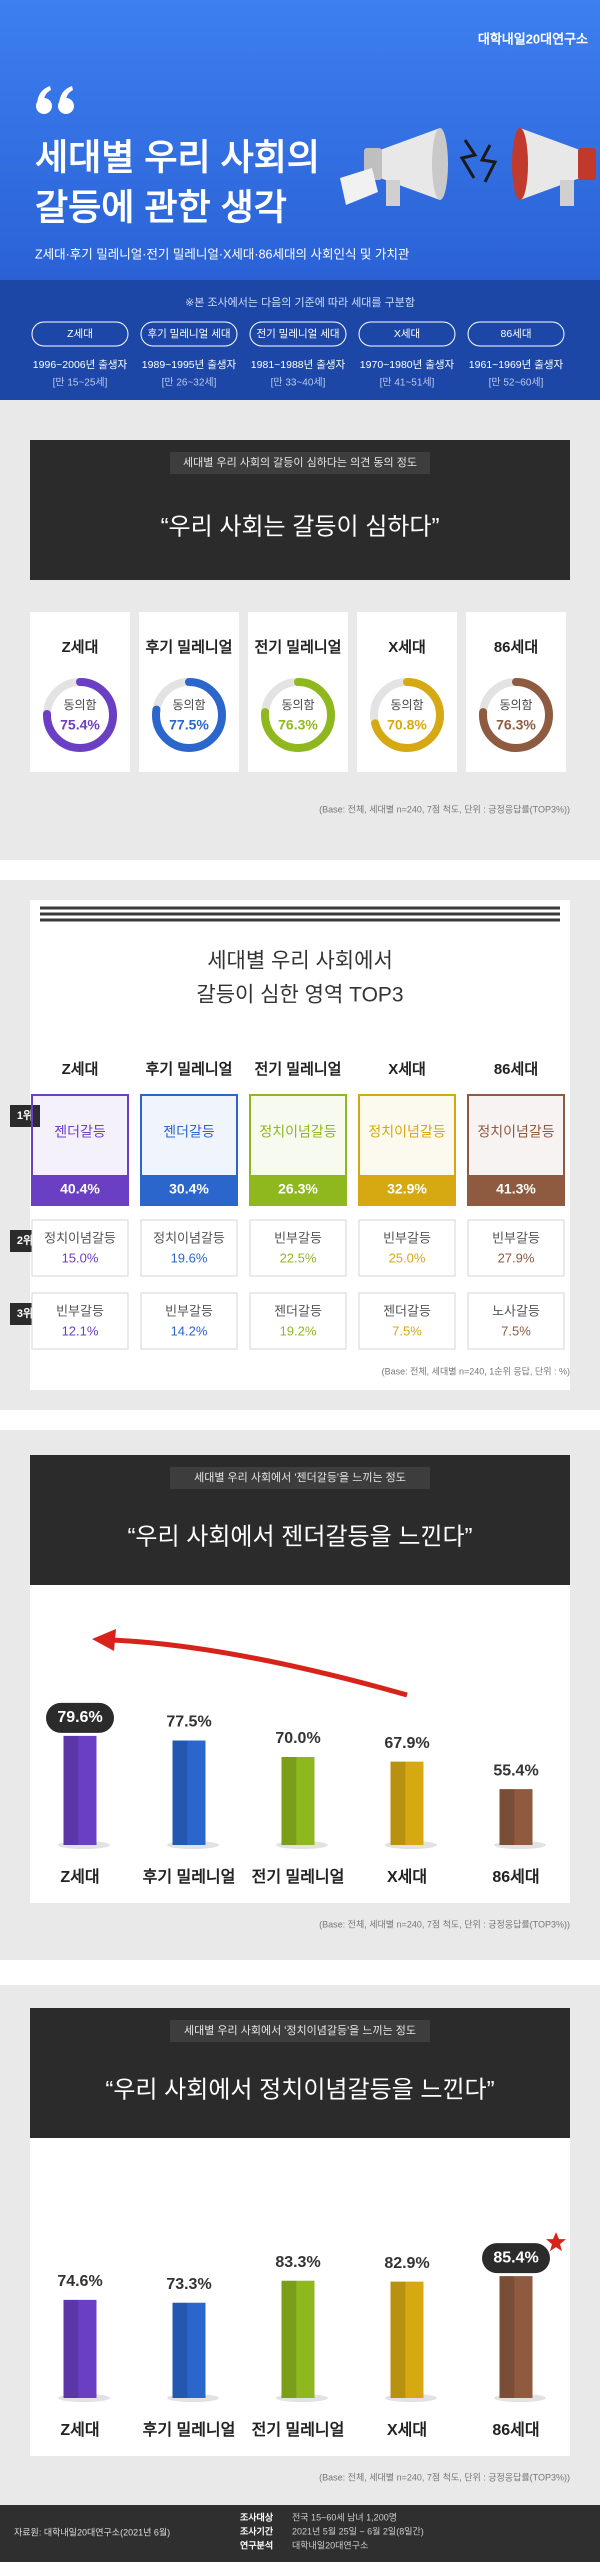  What do you see at coordinates (79, 1717) in the screenshot?
I see `value-label: 79.6%` at bounding box center [79, 1717].